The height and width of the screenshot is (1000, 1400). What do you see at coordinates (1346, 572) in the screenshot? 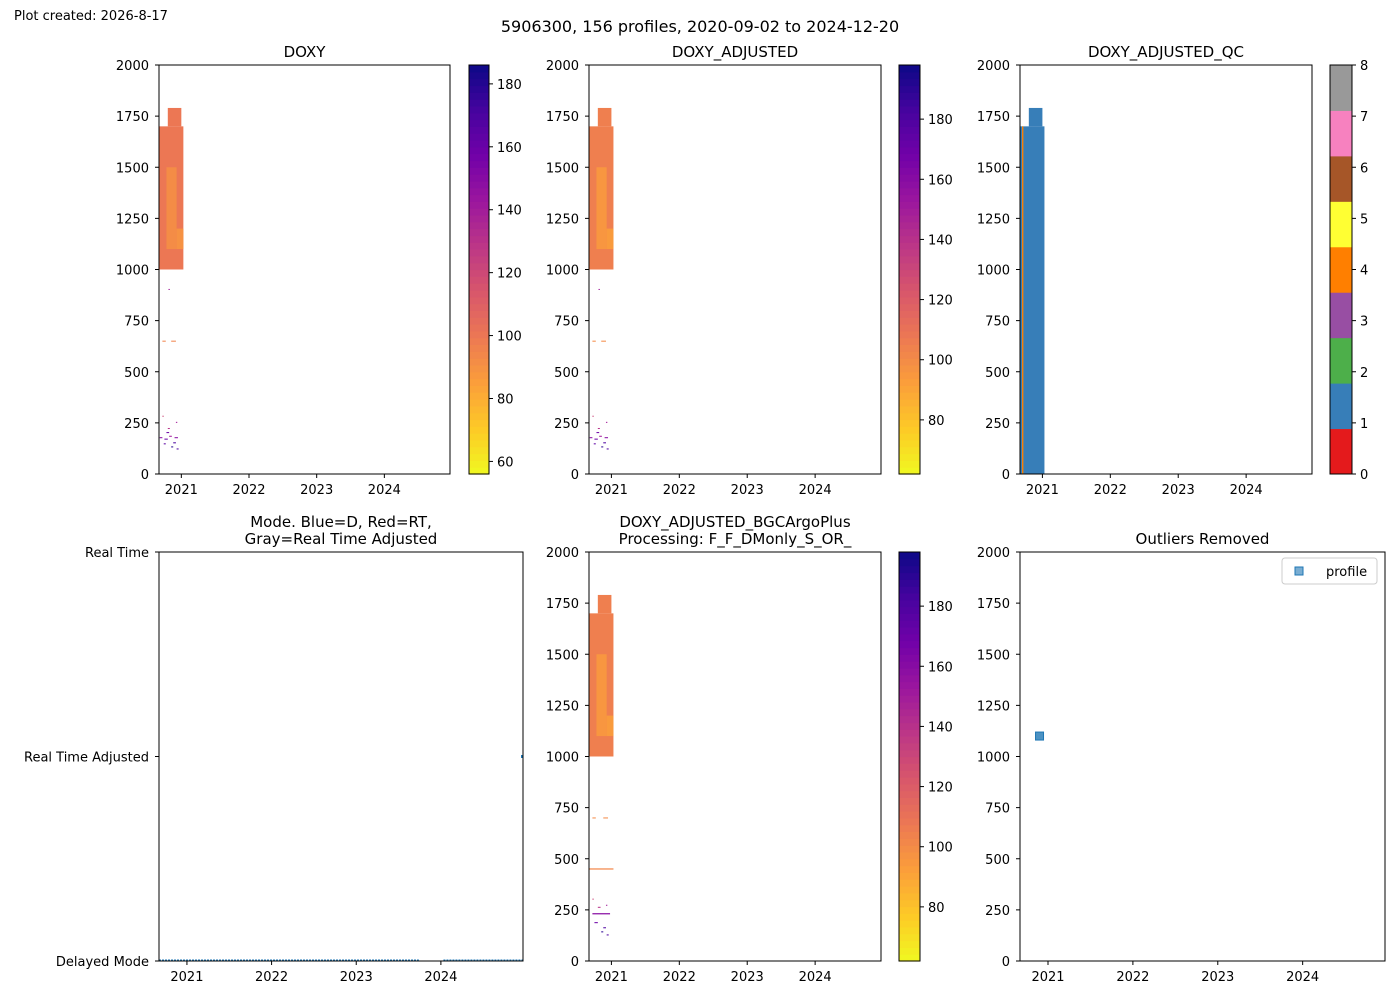
I see `legend-label: profile` at bounding box center [1346, 572].